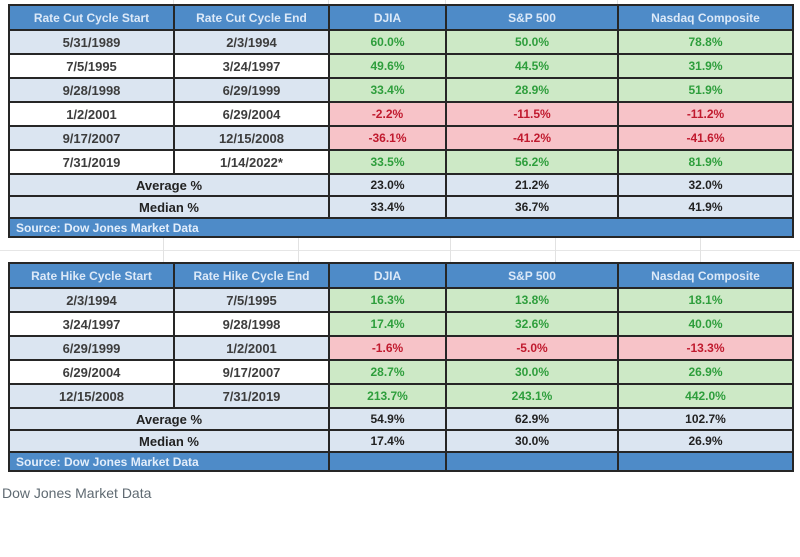 This screenshot has width=800, height=557. What do you see at coordinates (532, 300) in the screenshot?
I see `sp500-return: 13.8%` at bounding box center [532, 300].